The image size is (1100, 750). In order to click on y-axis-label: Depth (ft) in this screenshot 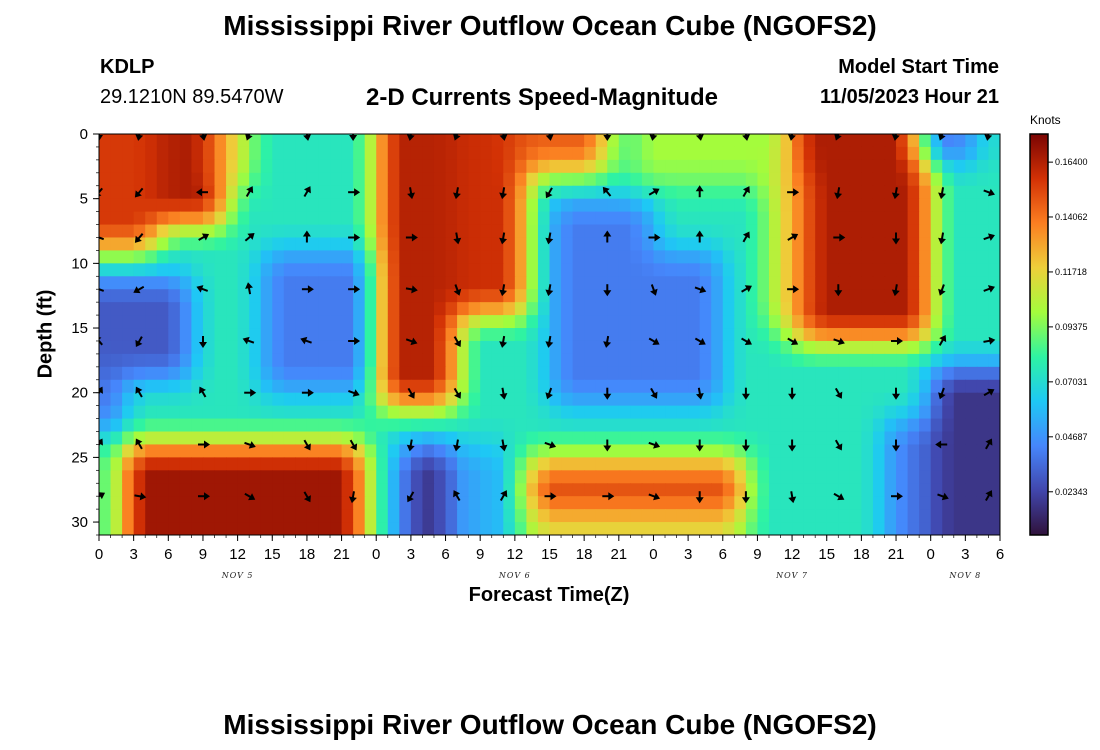, I will do `click(45, 334)`.